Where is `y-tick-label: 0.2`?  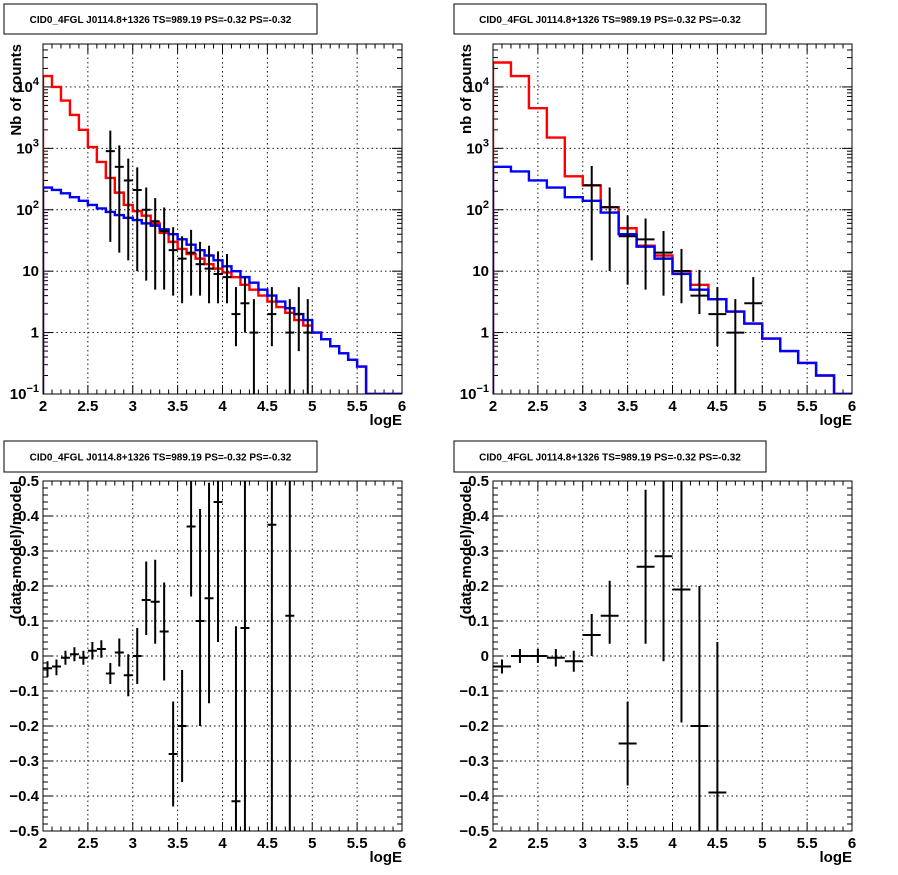
y-tick-label: 0.2 is located at coordinates (28, 586).